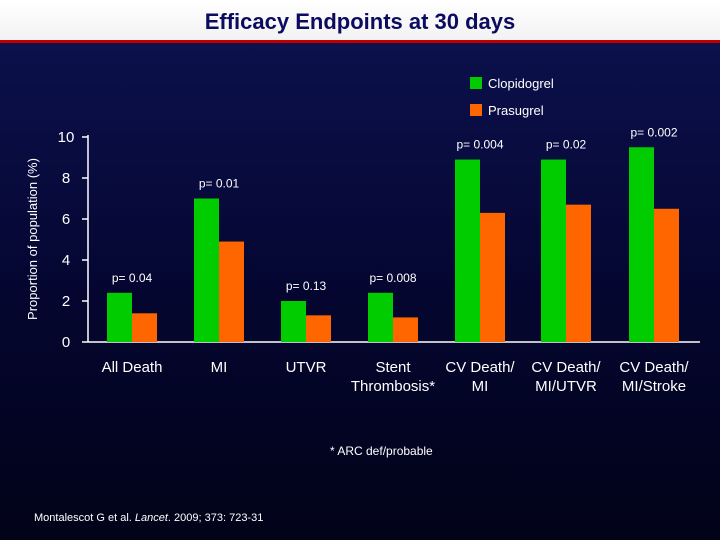 Image resolution: width=720 pixels, height=540 pixels. I want to click on title-bar: Efficacy Endpoints at 30 days, so click(360, 21).